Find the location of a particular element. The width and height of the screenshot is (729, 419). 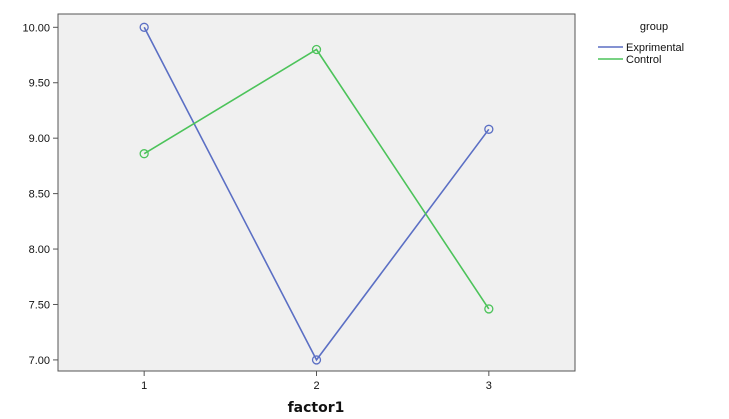

x-tick-label: 2 is located at coordinates (316, 386).